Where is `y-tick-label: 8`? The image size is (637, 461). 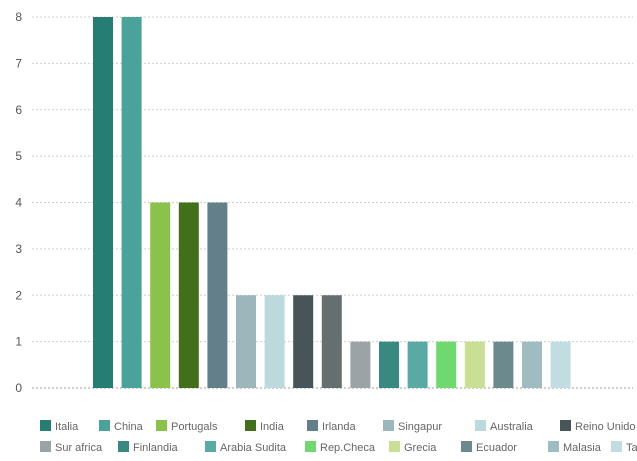 y-tick-label: 8 is located at coordinates (18, 17).